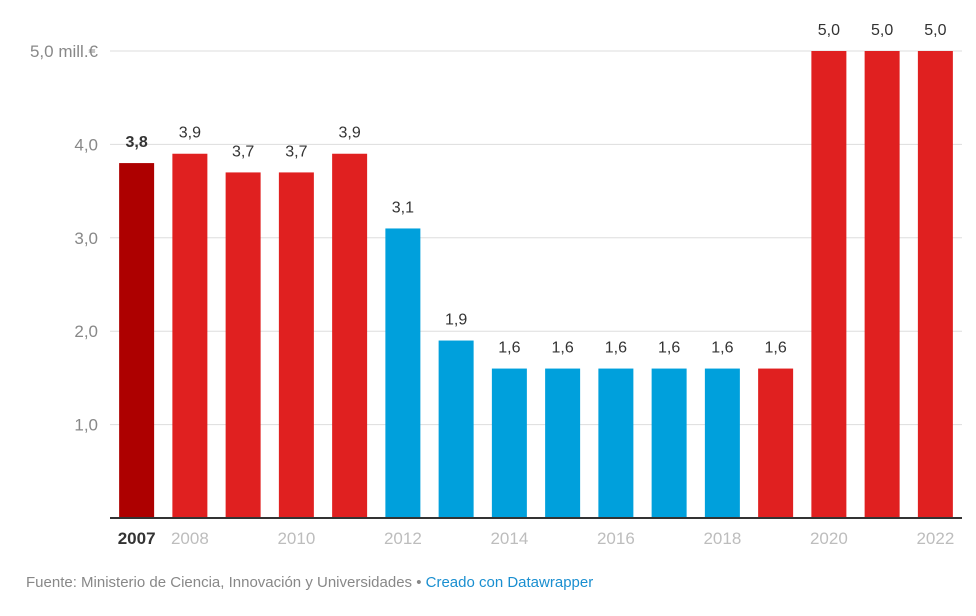 The image size is (976, 616). What do you see at coordinates (456, 320) in the screenshot?
I see `data-label: 1,9` at bounding box center [456, 320].